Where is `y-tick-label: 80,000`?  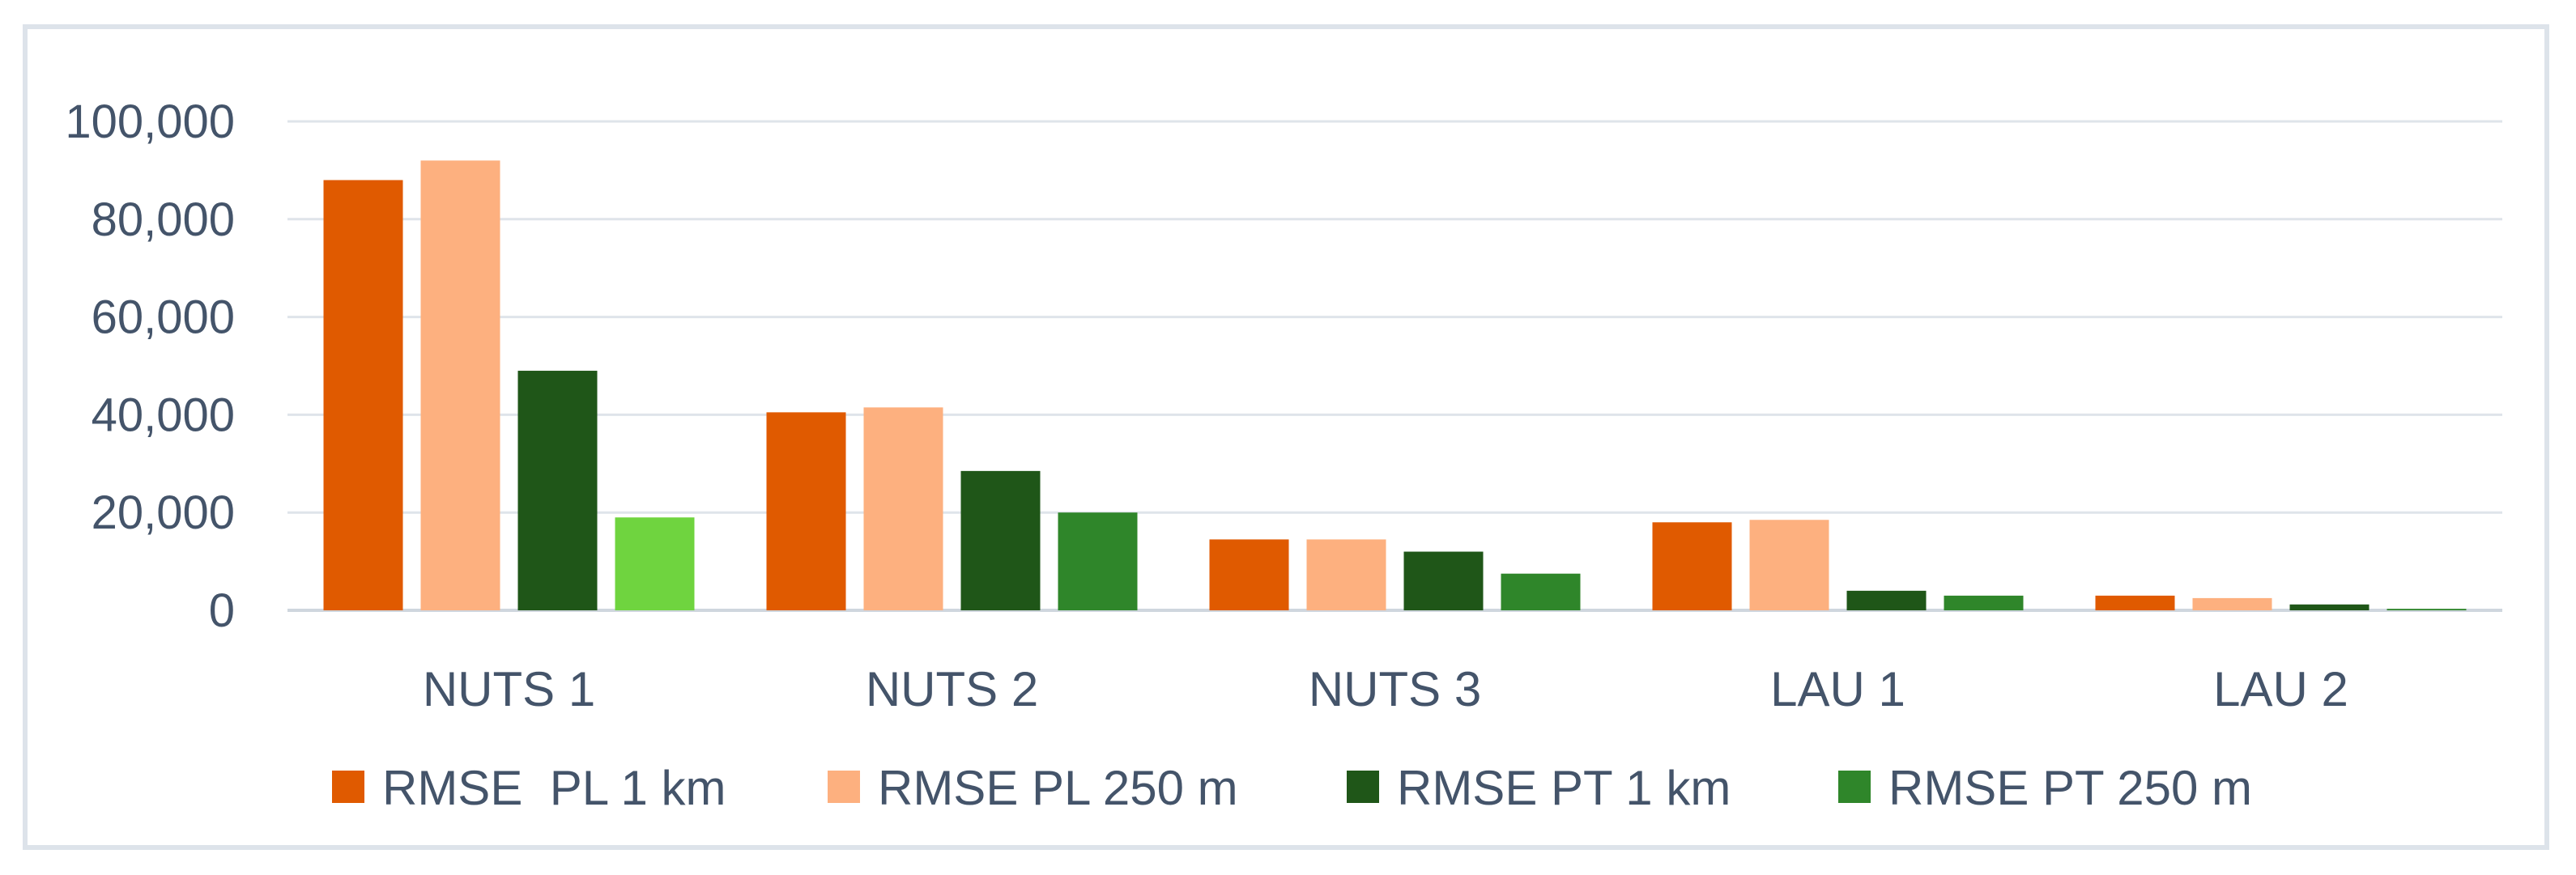 y-tick-label: 80,000 is located at coordinates (163, 219).